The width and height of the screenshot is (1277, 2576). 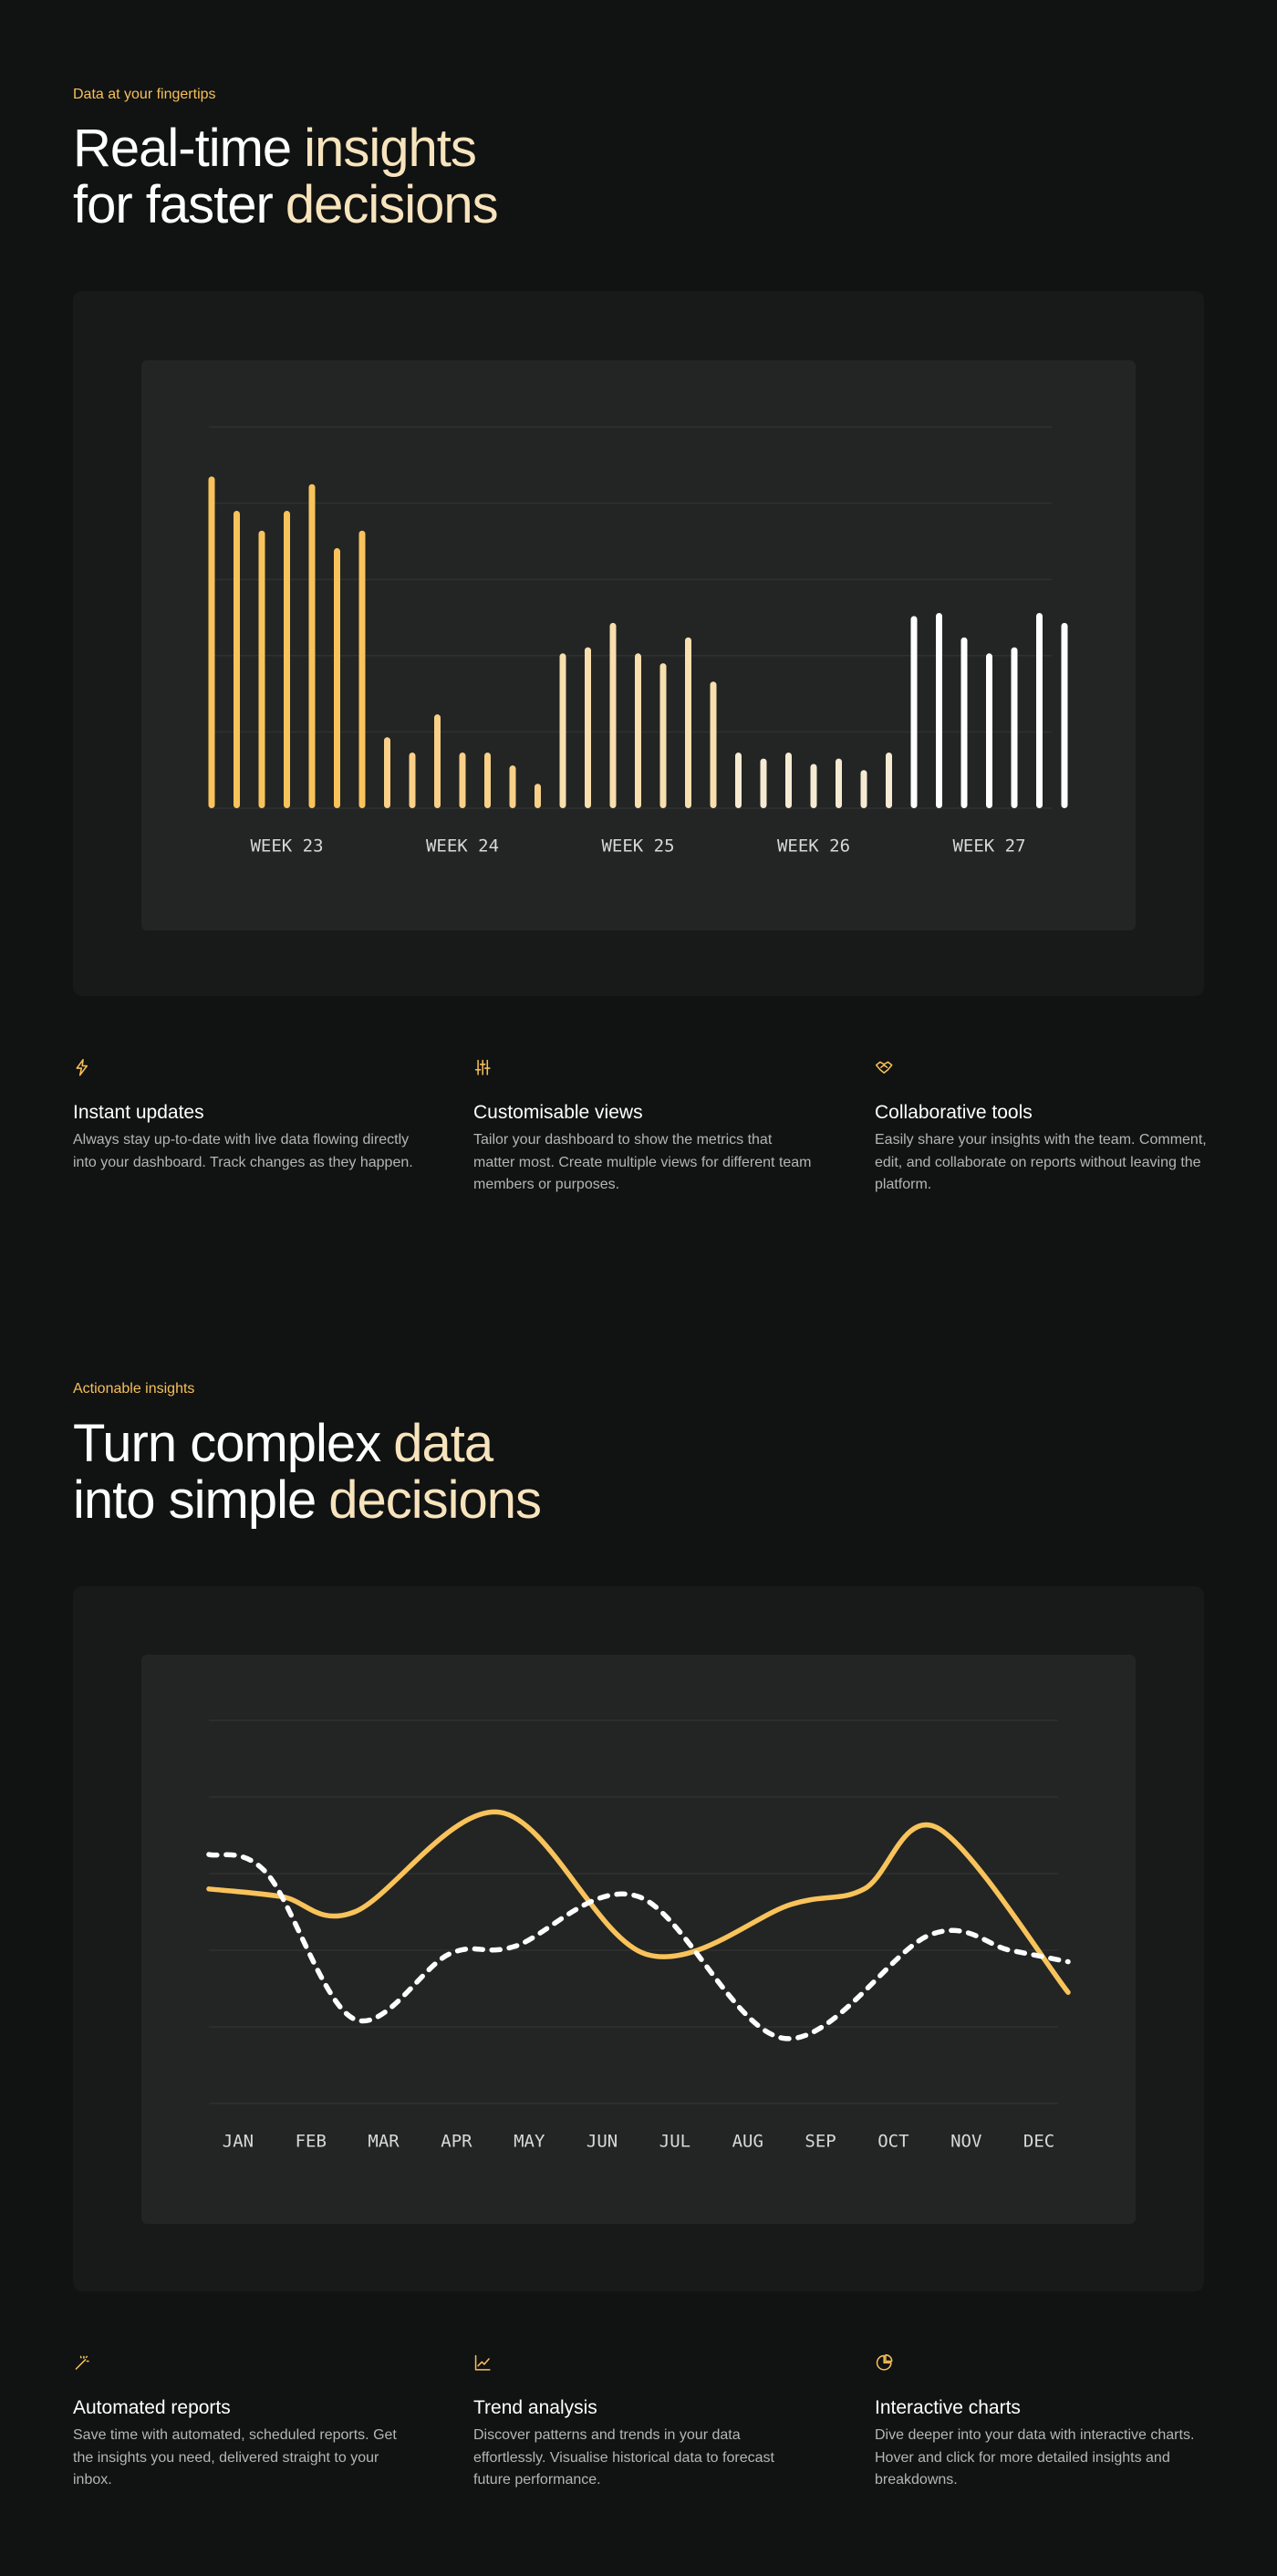 I want to click on title-line: for faster decisions, so click(x=286, y=204).